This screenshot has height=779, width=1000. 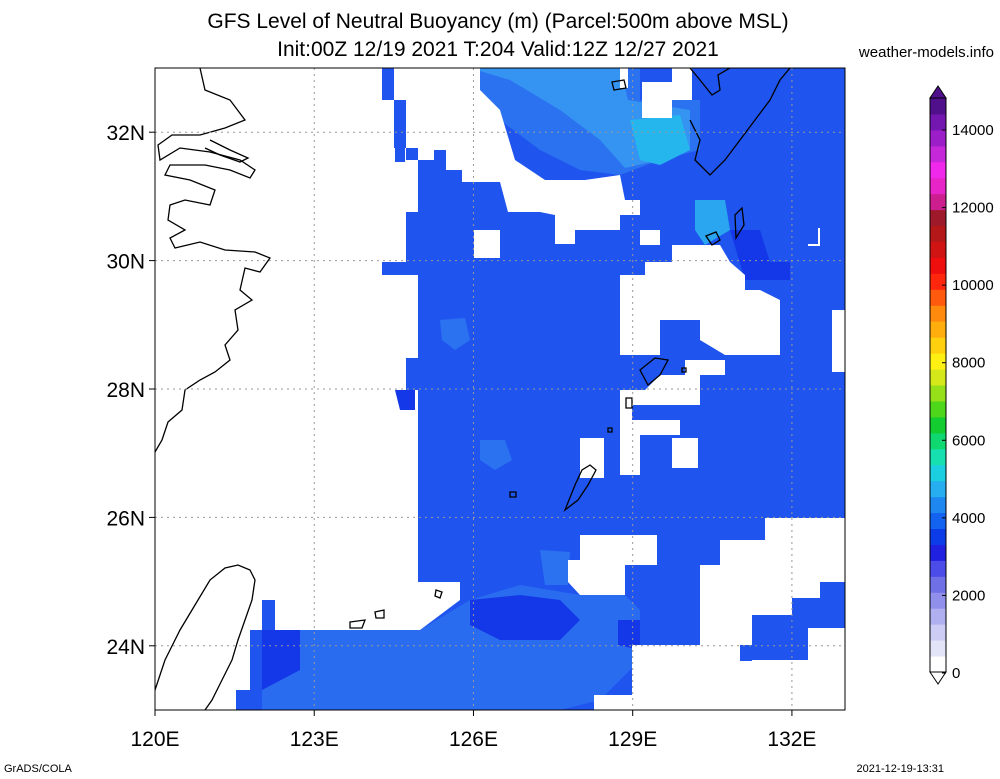 What do you see at coordinates (961, 385) in the screenshot?
I see `colorbar: 0 2000 4000 6000 8000 10000 12000 14000` at bounding box center [961, 385].